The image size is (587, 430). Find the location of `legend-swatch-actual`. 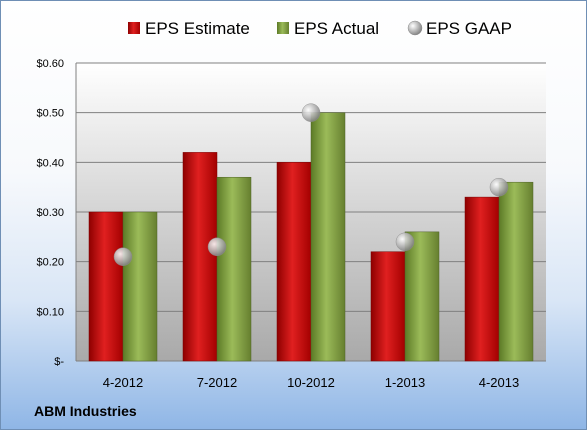

legend-swatch-actual is located at coordinates (283, 28).